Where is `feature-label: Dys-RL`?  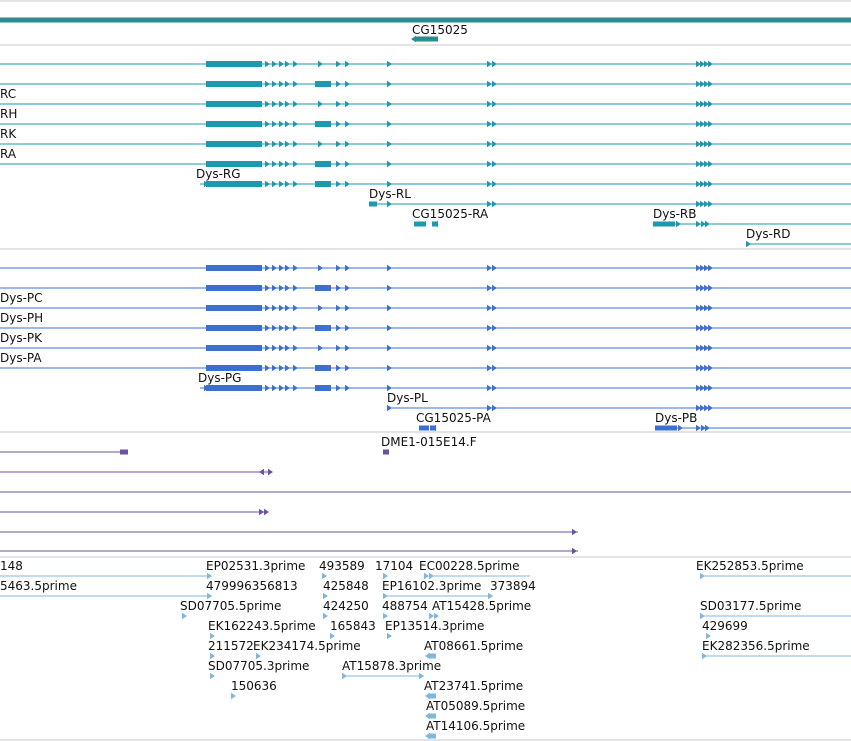 feature-label: Dys-RL is located at coordinates (390, 194).